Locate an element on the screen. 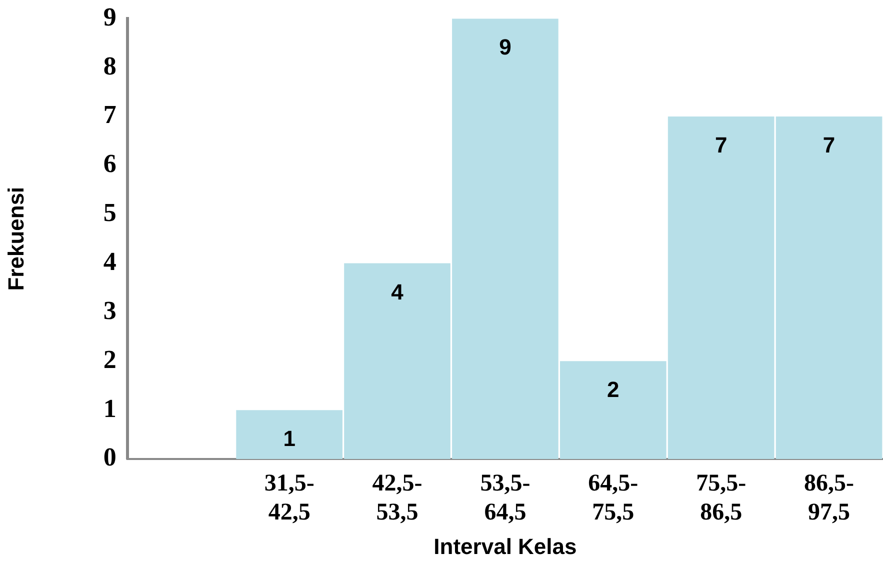 The width and height of the screenshot is (883, 565). x-tick-label: 86,5-97,5 is located at coordinates (829, 498).